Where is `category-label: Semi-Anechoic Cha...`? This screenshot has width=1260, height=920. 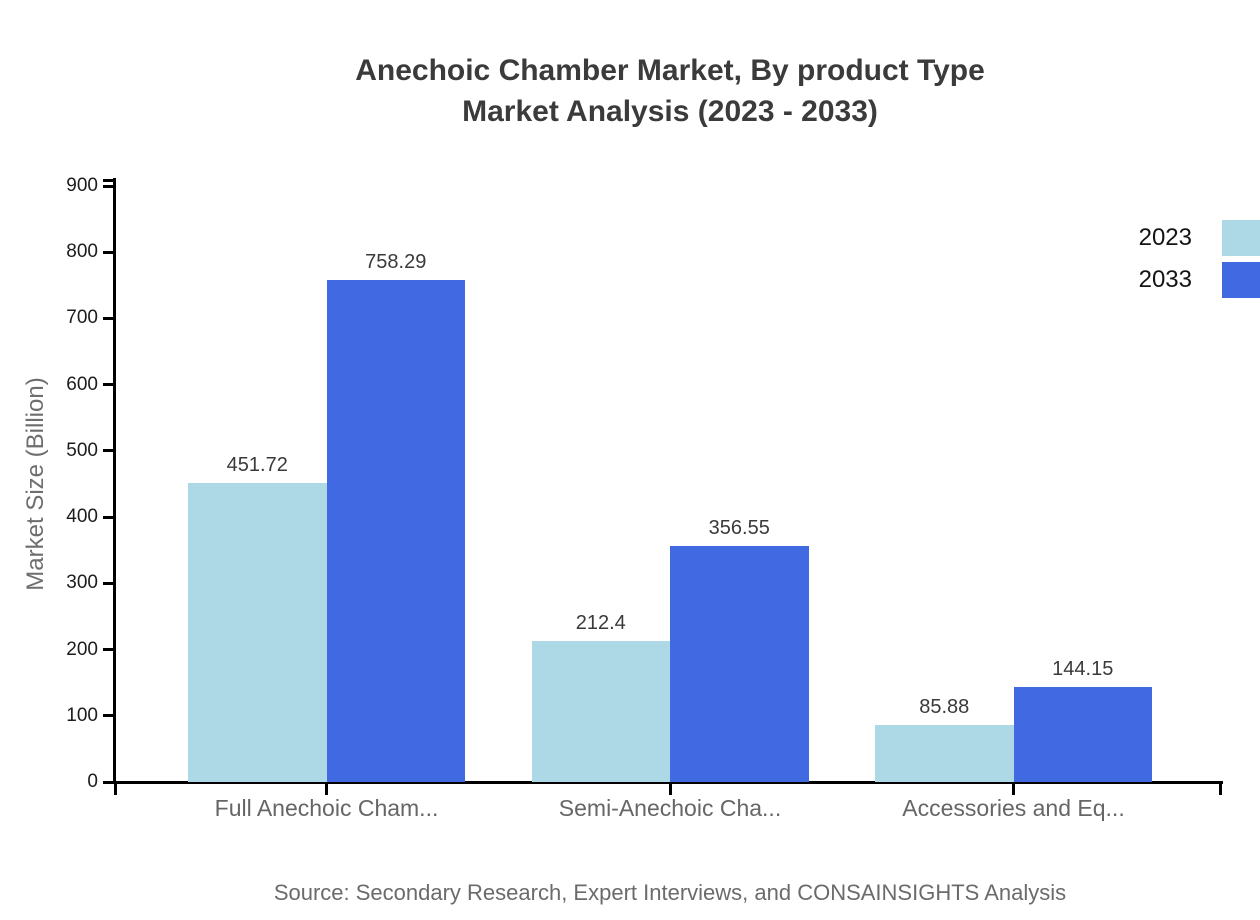 category-label: Semi-Anechoic Cha... is located at coordinates (670, 808).